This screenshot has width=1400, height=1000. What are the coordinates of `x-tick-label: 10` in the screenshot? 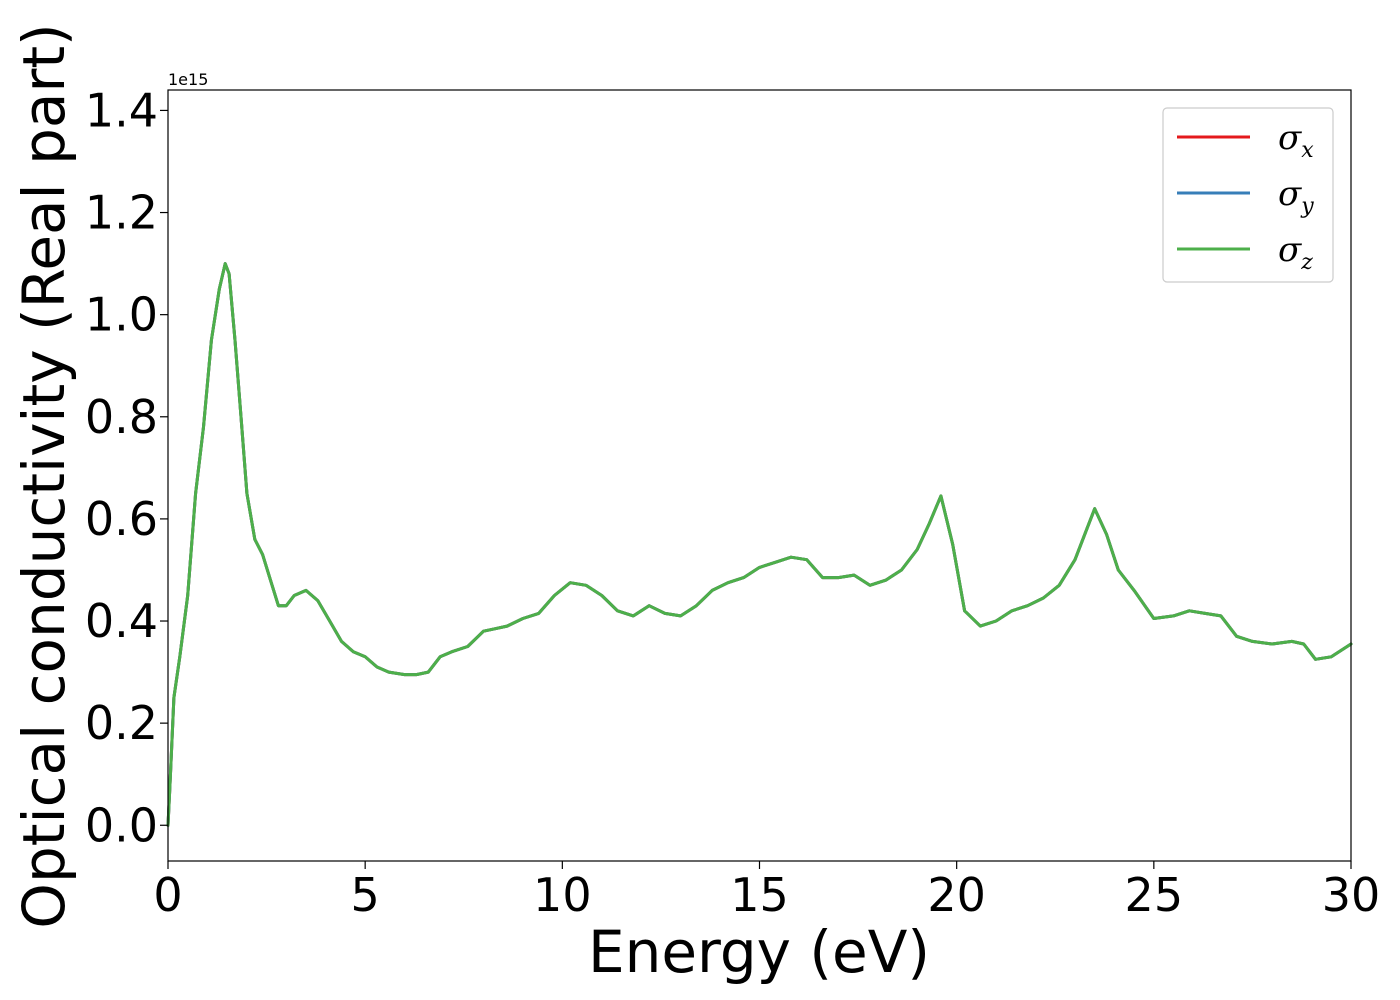 It's located at (562, 895).